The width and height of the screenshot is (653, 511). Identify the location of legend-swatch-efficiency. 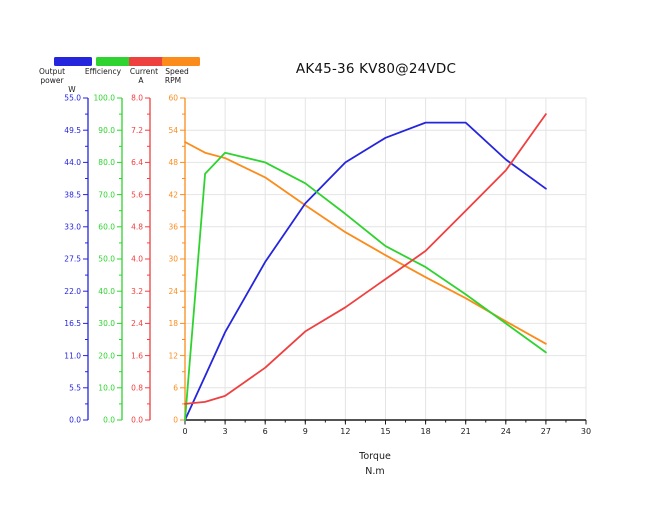
(115, 61).